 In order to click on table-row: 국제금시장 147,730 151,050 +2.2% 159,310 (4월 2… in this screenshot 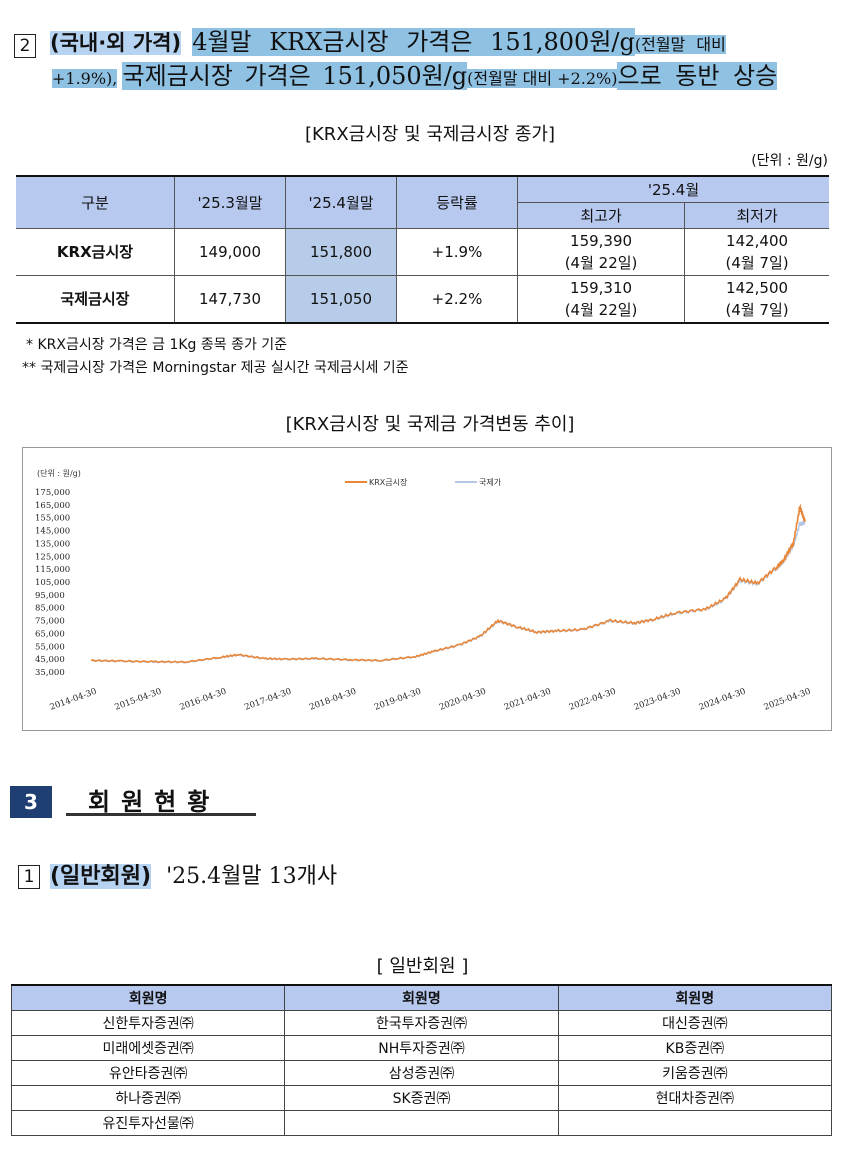, I will do `click(422, 299)`.